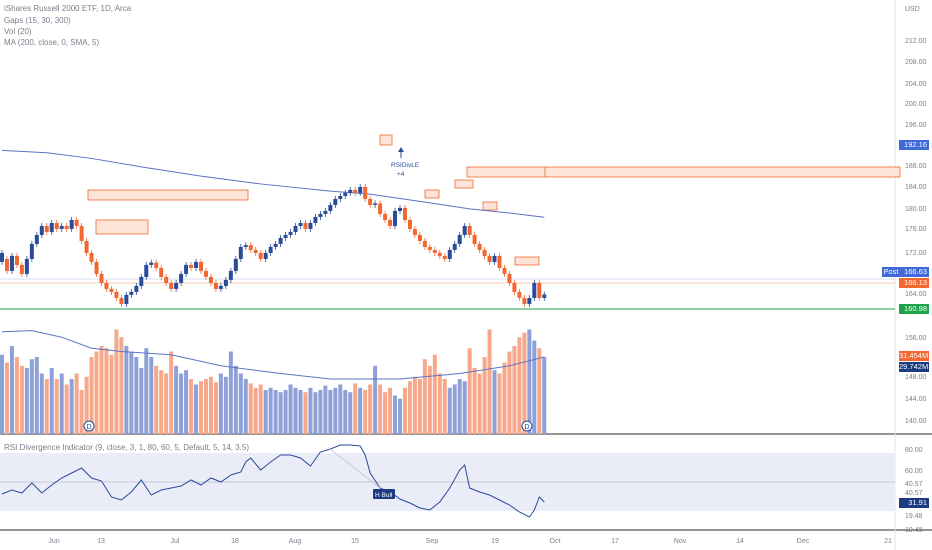 Image resolution: width=932 pixels, height=550 pixels. What do you see at coordinates (384, 494) in the screenshot?
I see `h-bull-label: H Bull` at bounding box center [384, 494].